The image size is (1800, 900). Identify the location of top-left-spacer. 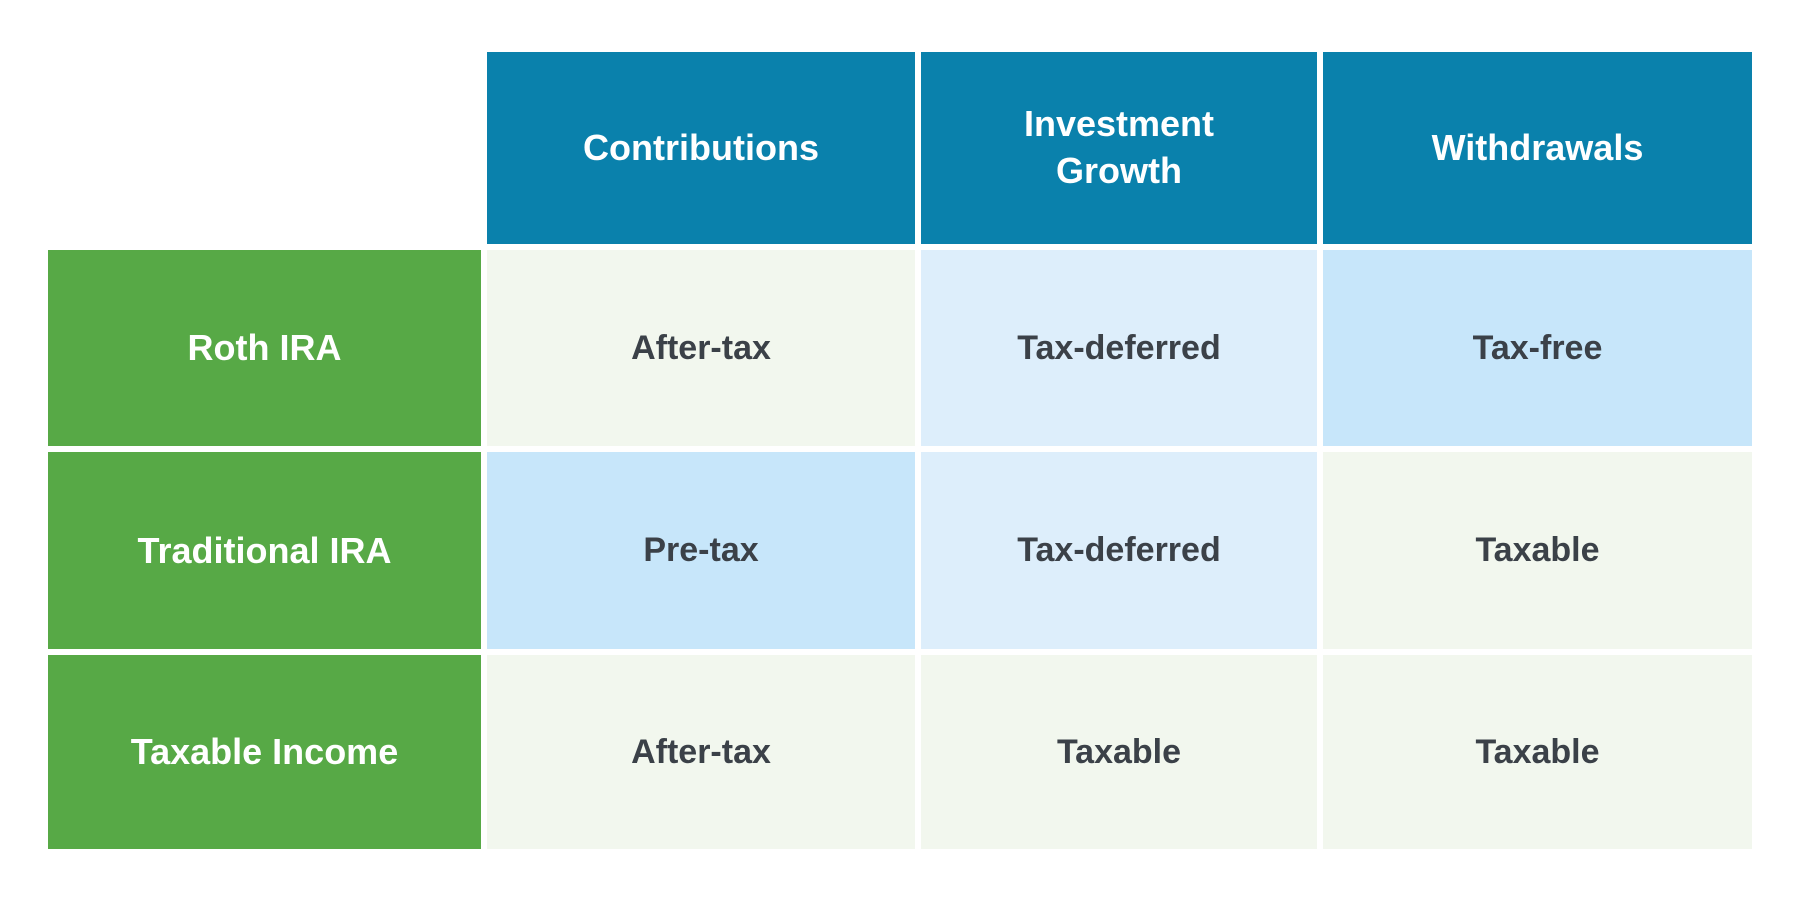
(264, 148).